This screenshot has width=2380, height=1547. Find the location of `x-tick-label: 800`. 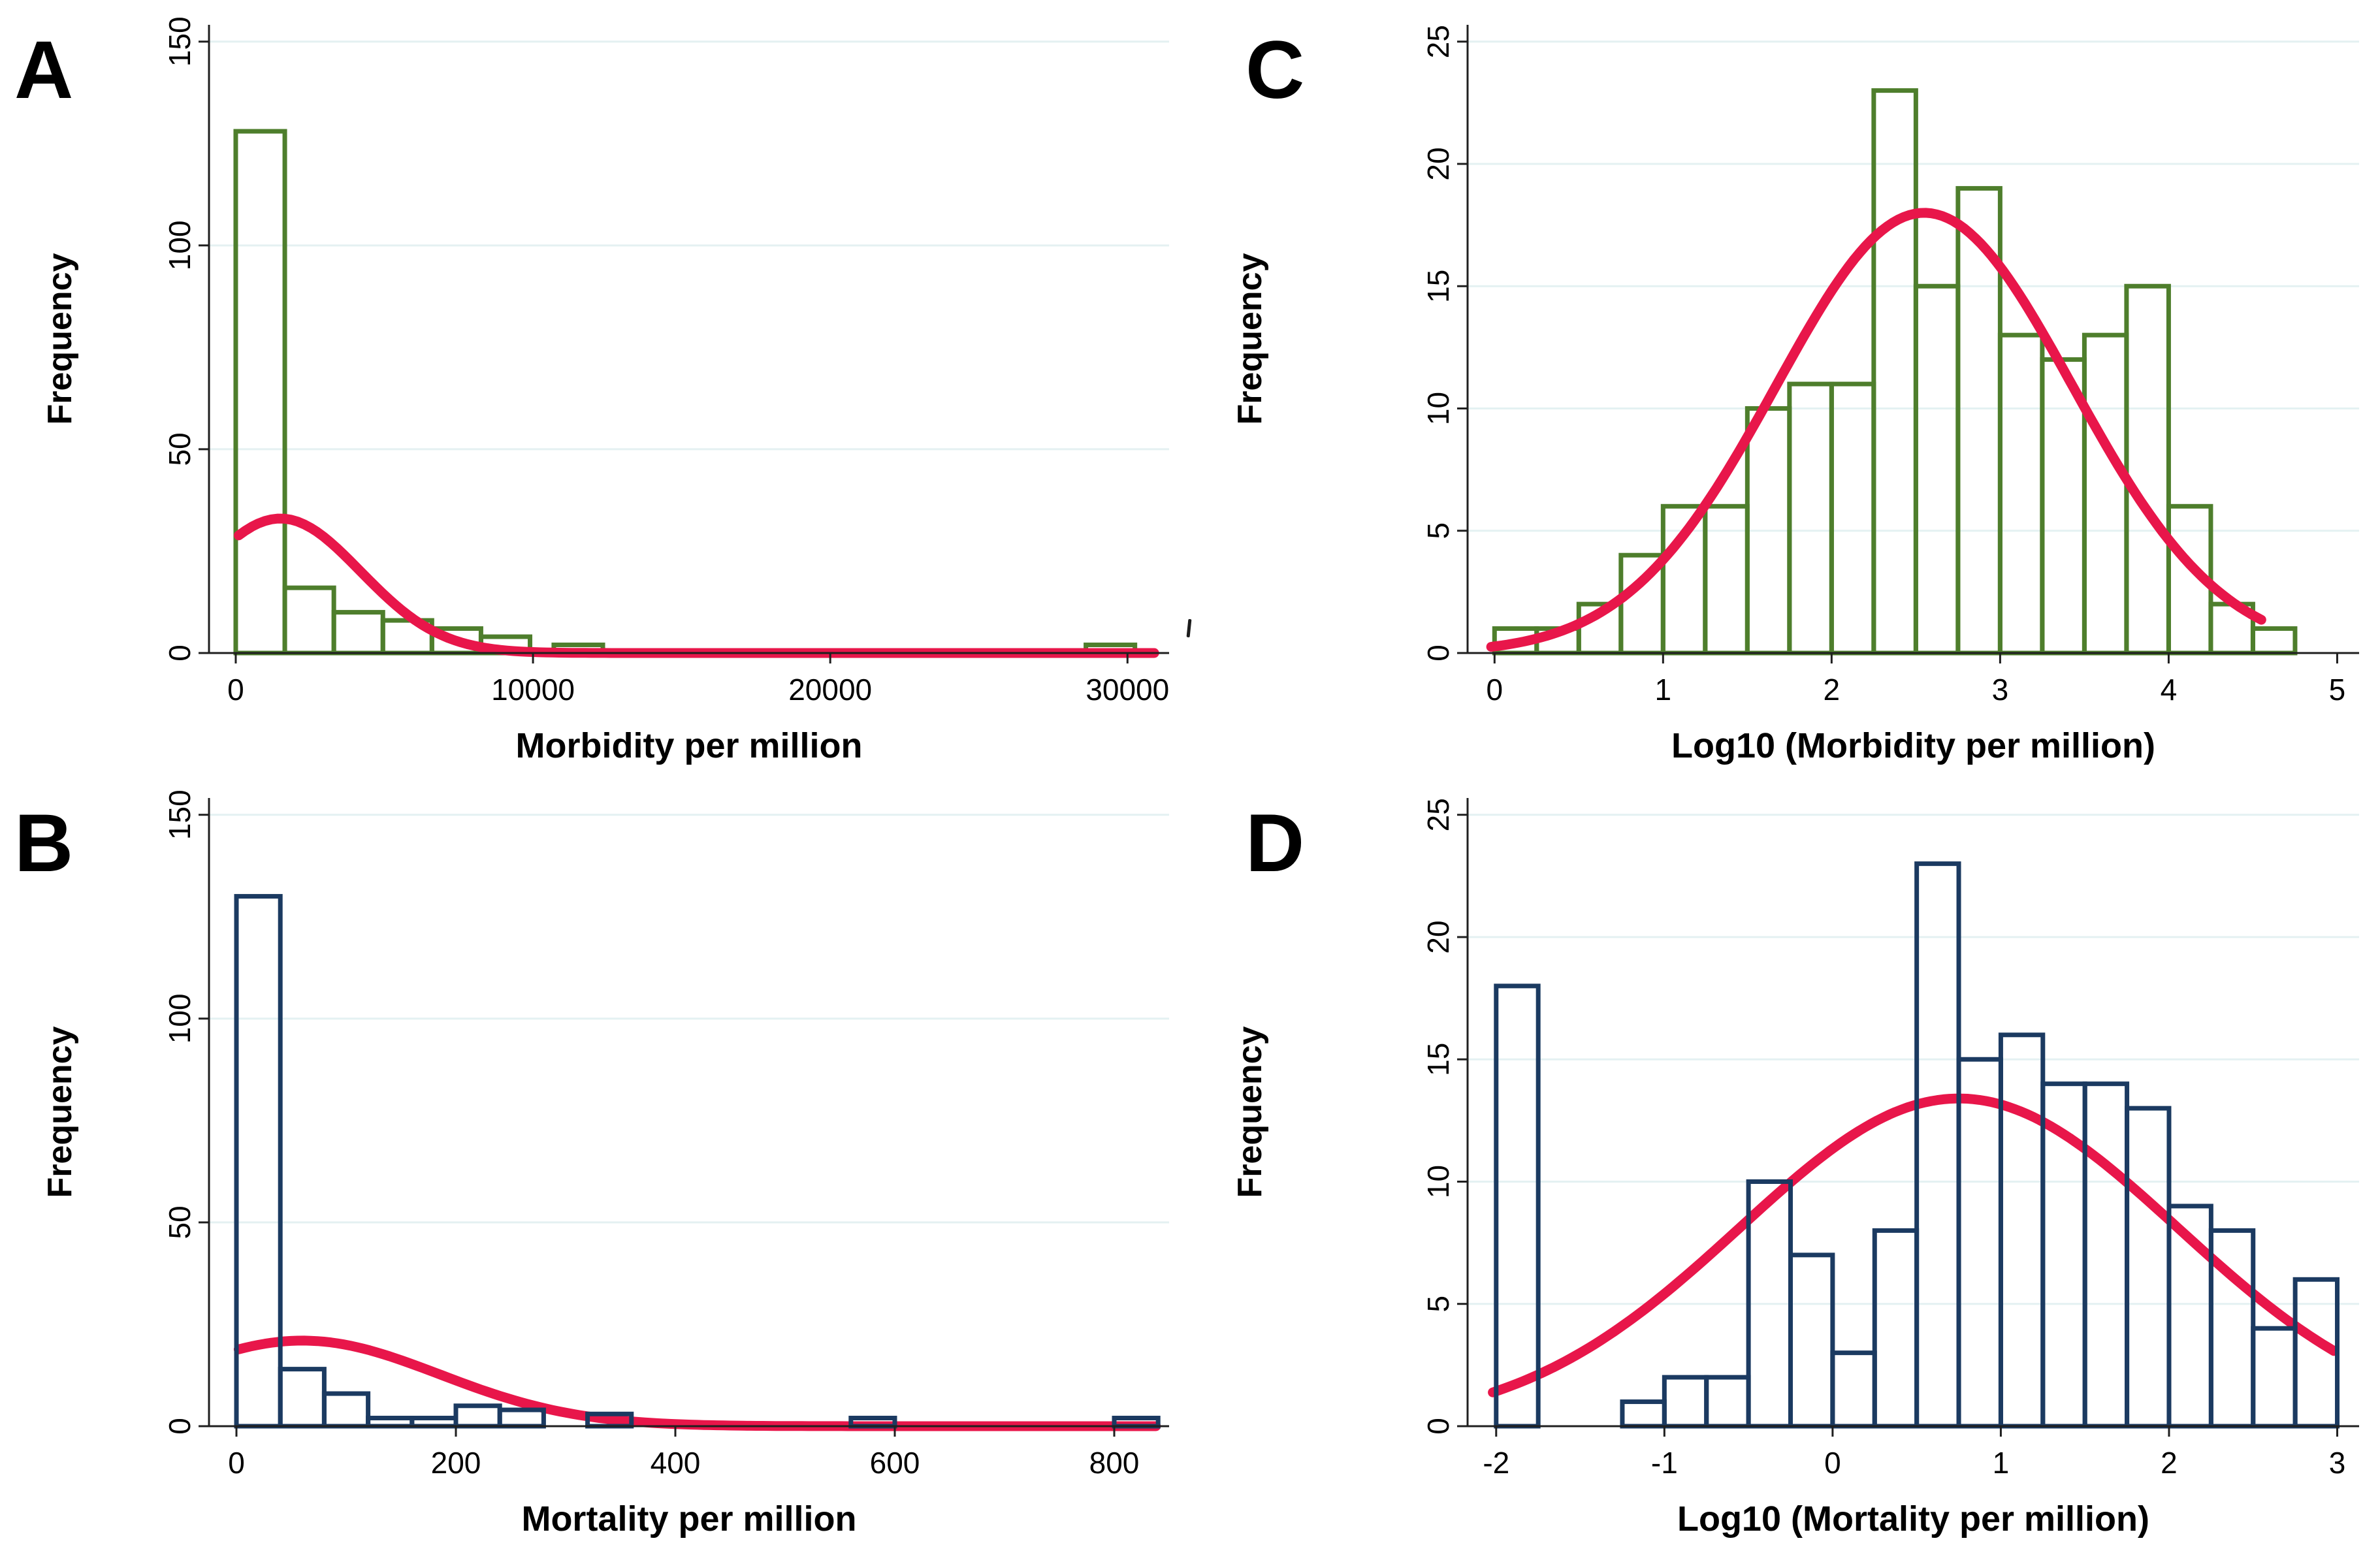

x-tick-label: 800 is located at coordinates (1114, 1463).